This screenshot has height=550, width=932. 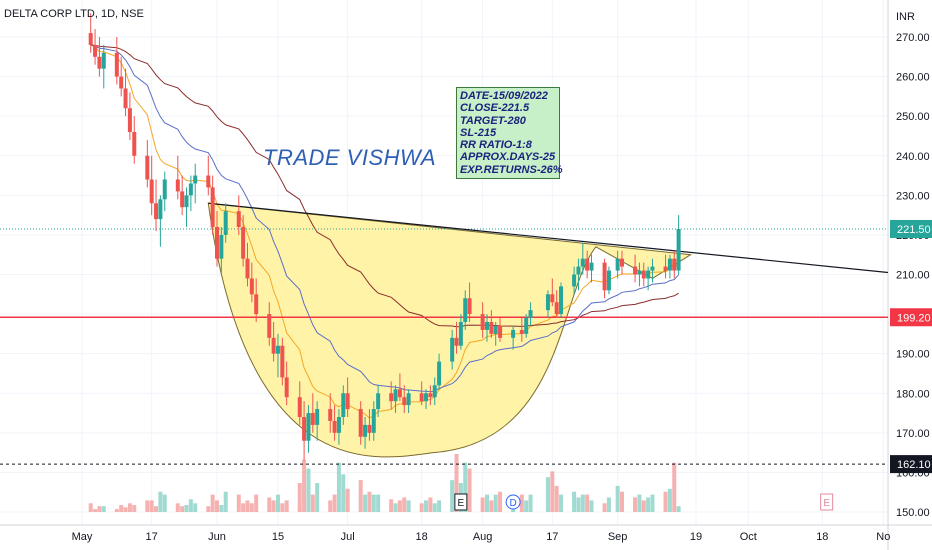 What do you see at coordinates (495, 108) in the screenshot?
I see `note-line: CLOSE-221.5` at bounding box center [495, 108].